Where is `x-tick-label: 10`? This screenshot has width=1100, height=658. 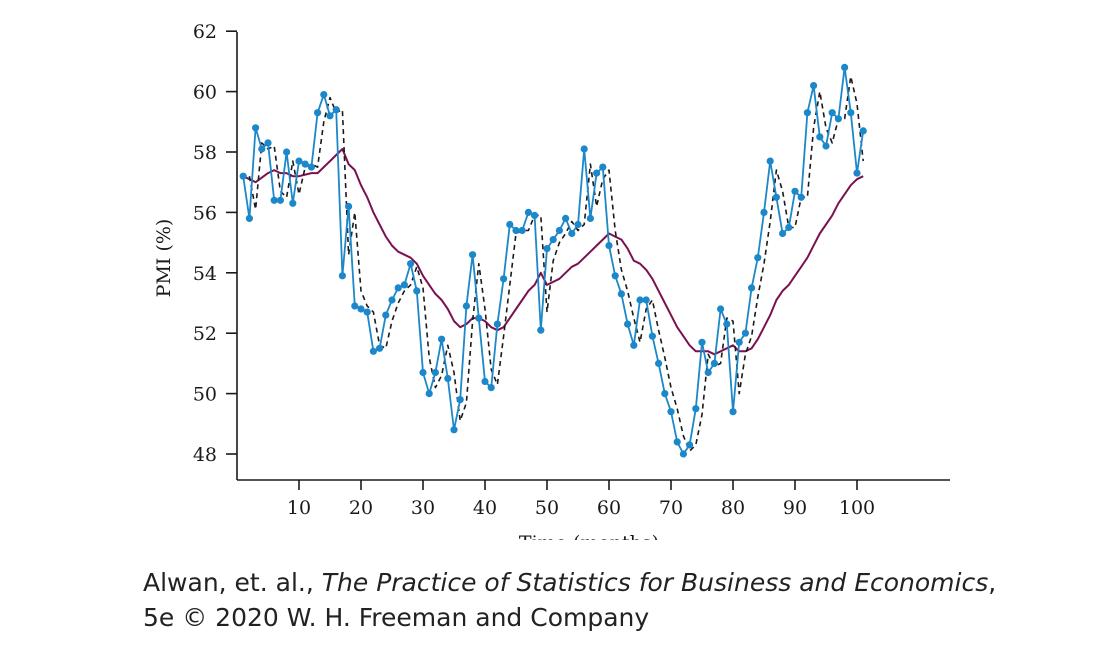 x-tick-label: 10 is located at coordinates (299, 508).